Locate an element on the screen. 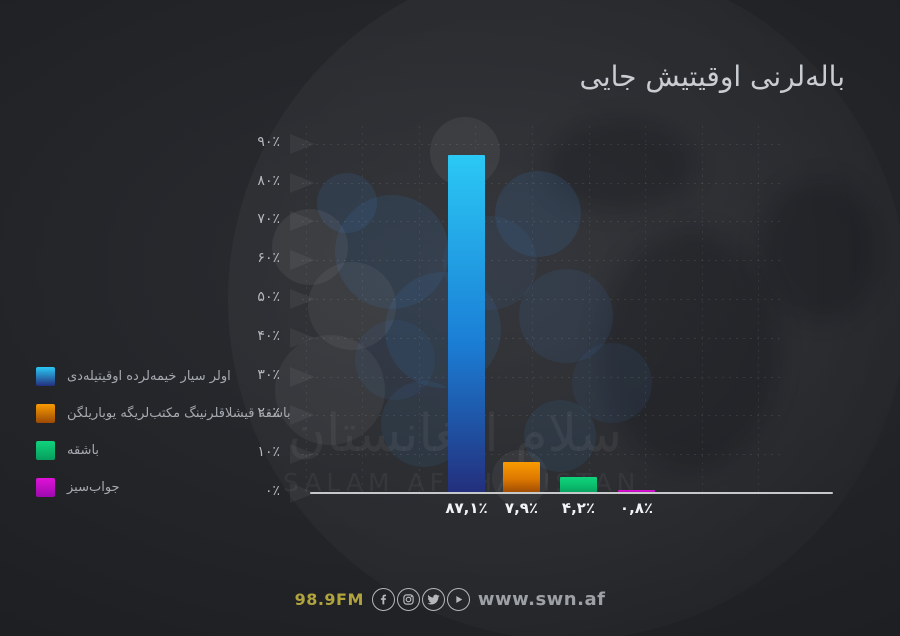 The width and height of the screenshot is (900, 636). legend-label: باشقه is located at coordinates (83, 450).